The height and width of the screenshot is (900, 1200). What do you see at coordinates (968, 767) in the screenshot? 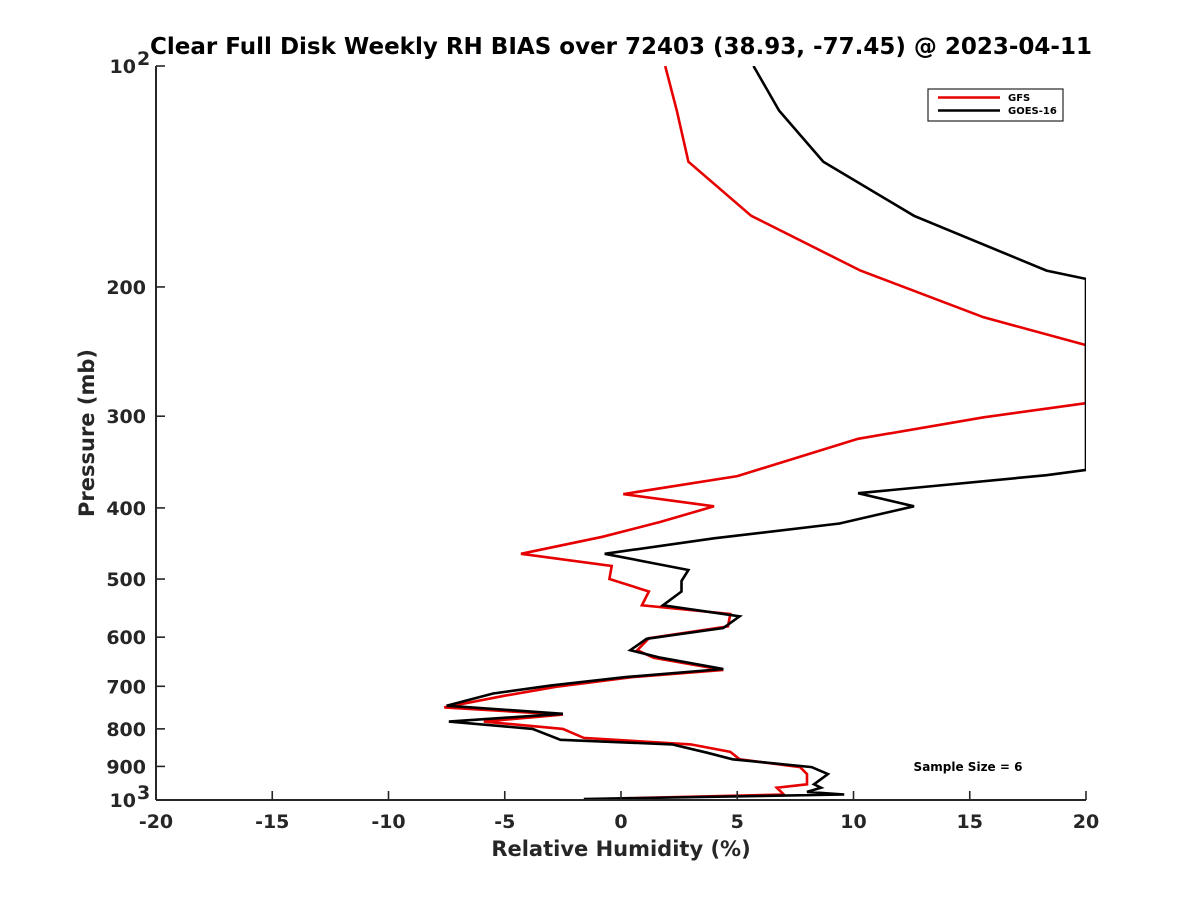
I see `sample-size-annotation: Sample Size = 6` at bounding box center [968, 767].